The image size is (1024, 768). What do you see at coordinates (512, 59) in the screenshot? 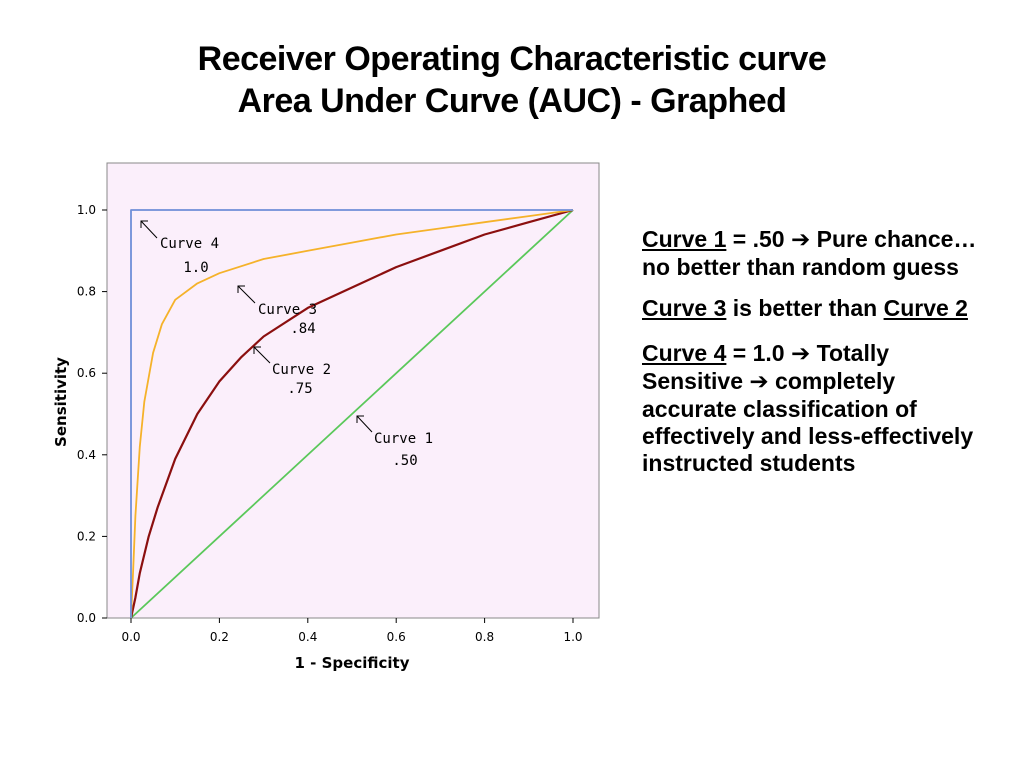
I see `title-line-1: Receiver Operating Characteristic curve` at bounding box center [512, 59].